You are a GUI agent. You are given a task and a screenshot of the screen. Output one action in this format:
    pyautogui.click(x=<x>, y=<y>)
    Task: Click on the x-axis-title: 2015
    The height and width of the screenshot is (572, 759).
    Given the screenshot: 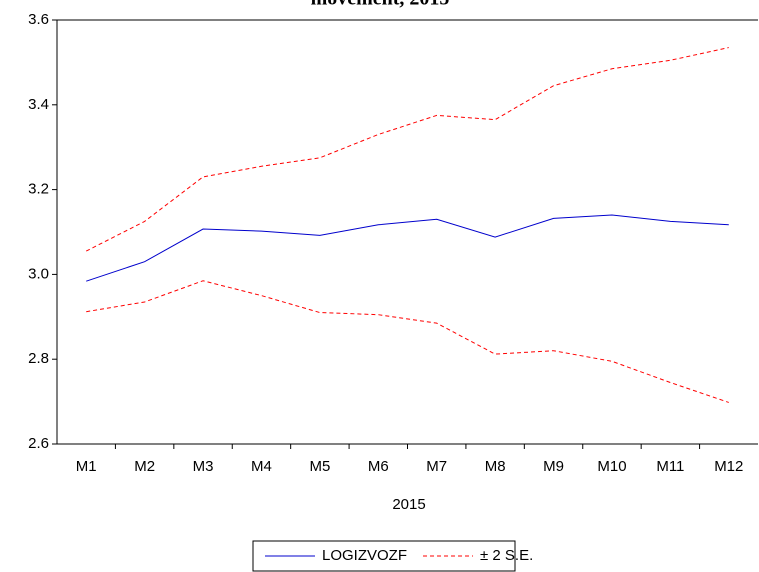 What is the action you would take?
    pyautogui.click(x=408, y=504)
    